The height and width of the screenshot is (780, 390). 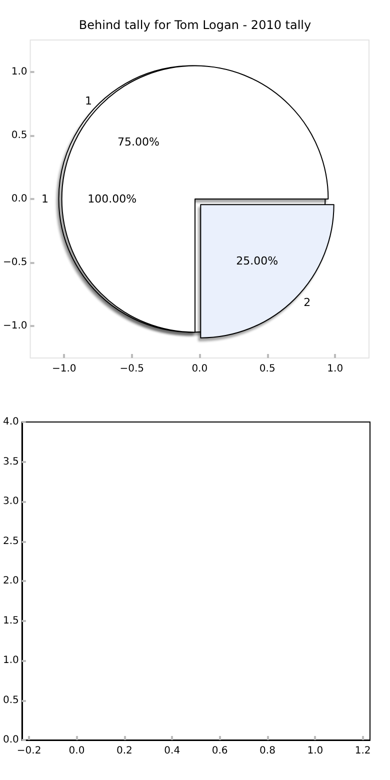 I want to click on y-tick-label: 2.5, so click(x=10, y=541).